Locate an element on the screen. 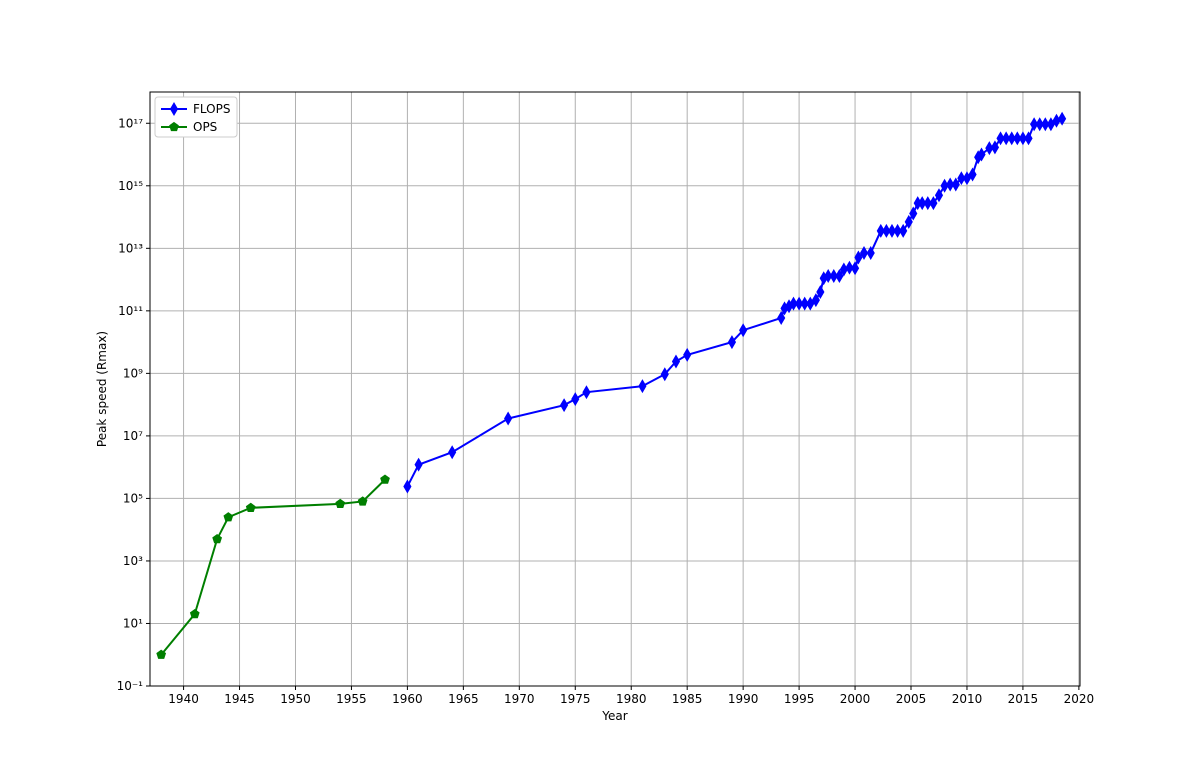 Image resolution: width=1200 pixels, height=775 pixels. x-tick-label: 1985 is located at coordinates (687, 699).